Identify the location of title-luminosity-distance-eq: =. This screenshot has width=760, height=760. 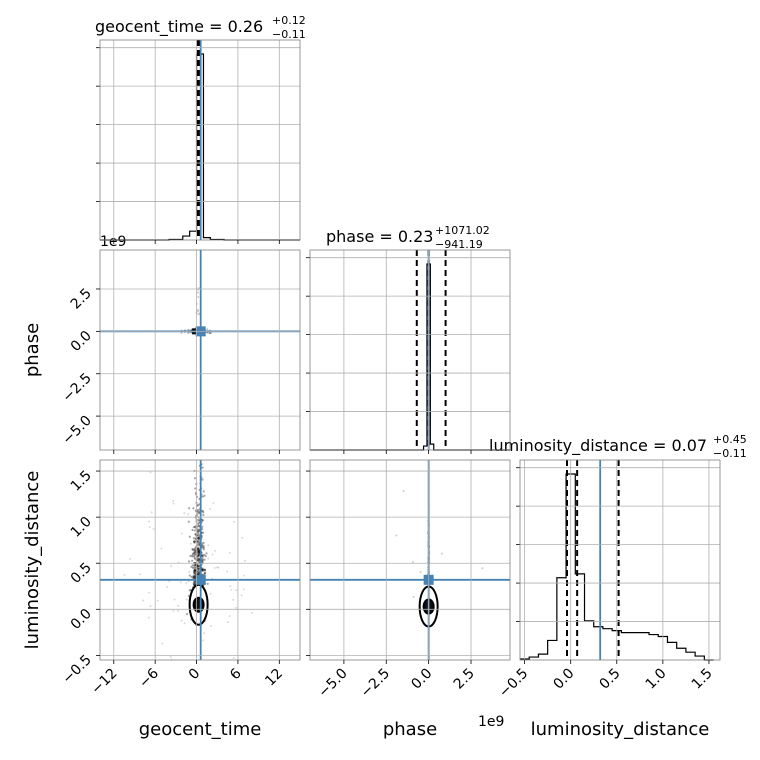
(660, 445).